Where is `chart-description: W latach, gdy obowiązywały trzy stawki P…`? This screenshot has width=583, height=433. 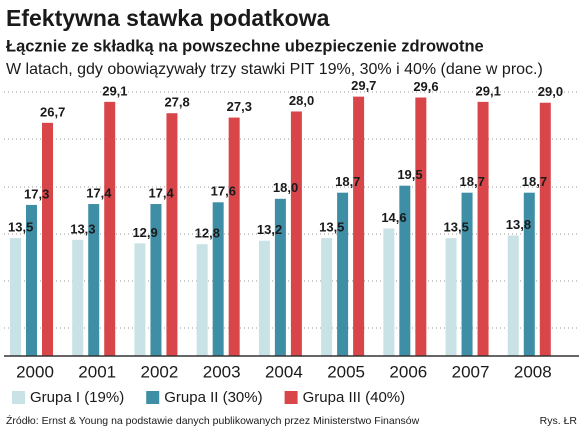
chart-description: W latach, gdy obowiązywały trzy stawki P… is located at coordinates (274, 69).